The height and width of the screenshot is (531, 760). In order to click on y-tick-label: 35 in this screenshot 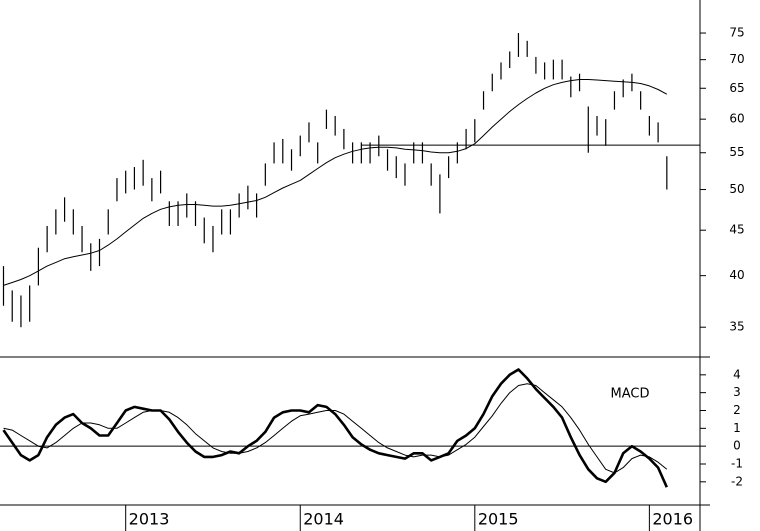, I will do `click(736, 327)`.